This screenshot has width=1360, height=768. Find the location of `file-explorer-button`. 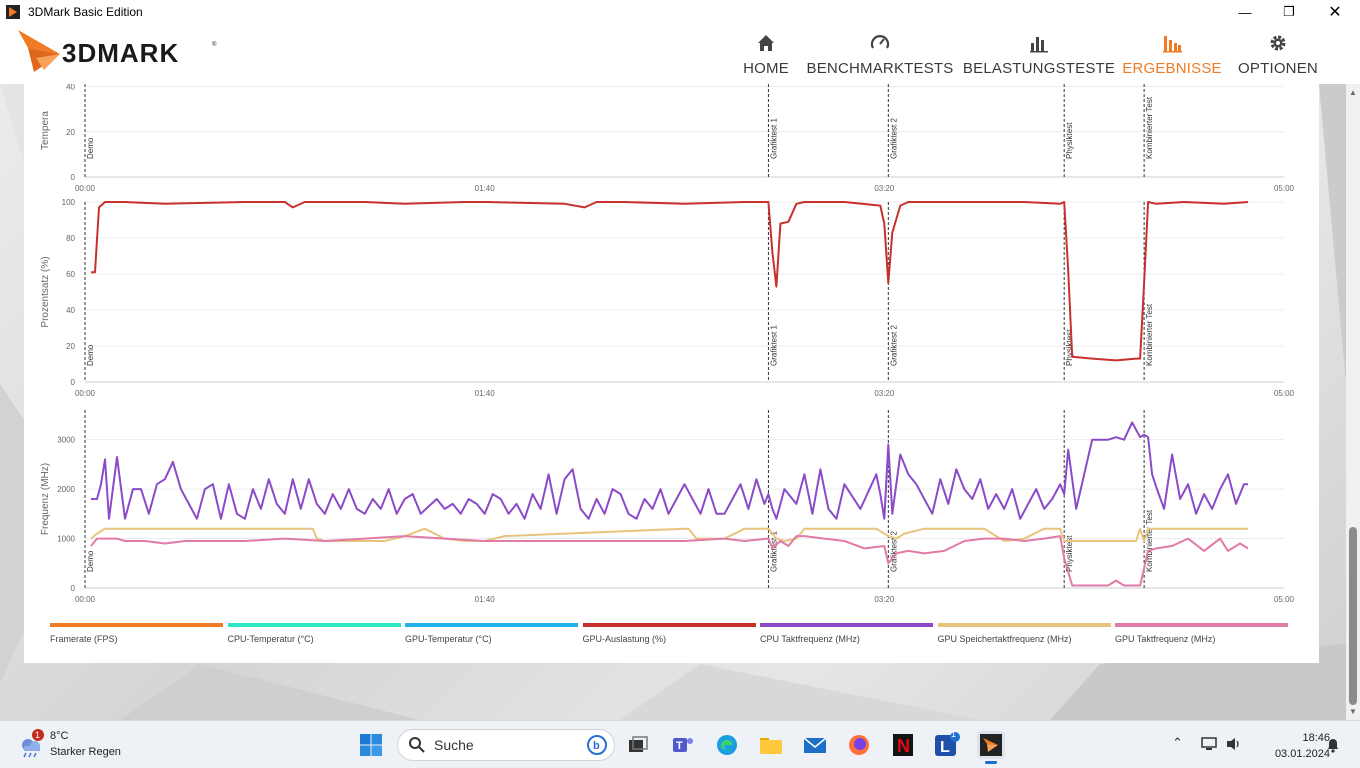

file-explorer-button is located at coordinates (771, 745).